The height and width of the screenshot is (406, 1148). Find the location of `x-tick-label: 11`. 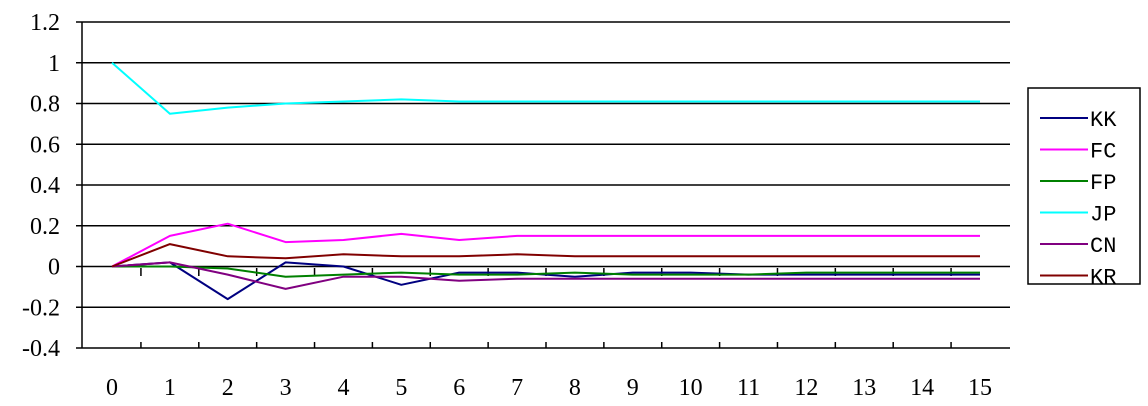

x-tick-label: 11 is located at coordinates (748, 388).